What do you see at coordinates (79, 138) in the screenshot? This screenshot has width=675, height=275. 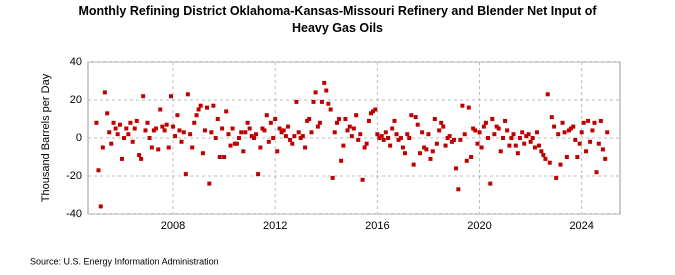 I see `y-tick-label: 0` at bounding box center [79, 138].